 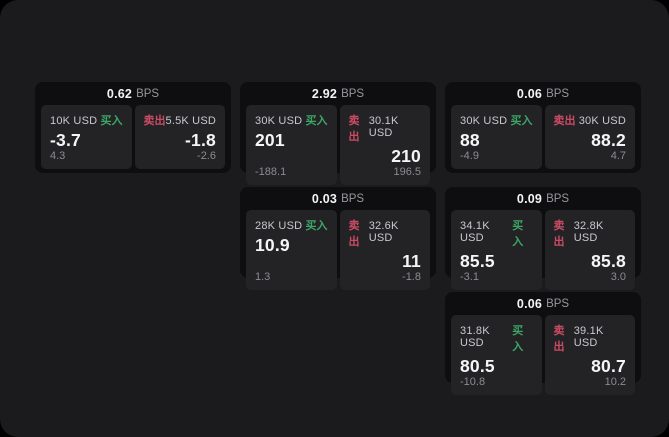 I want to click on sell-quote-value: 85.8, so click(x=608, y=261).